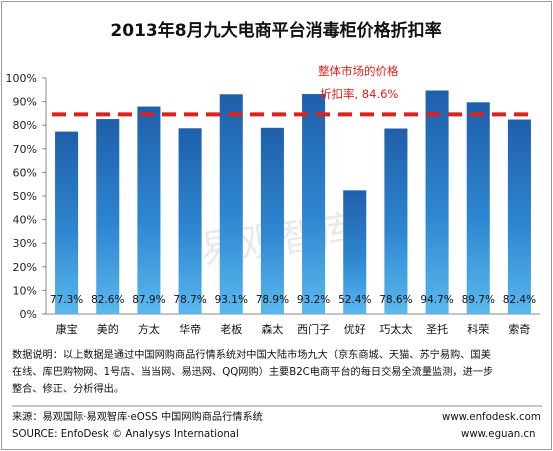  I want to click on value-label: 78.7%, so click(189, 300).